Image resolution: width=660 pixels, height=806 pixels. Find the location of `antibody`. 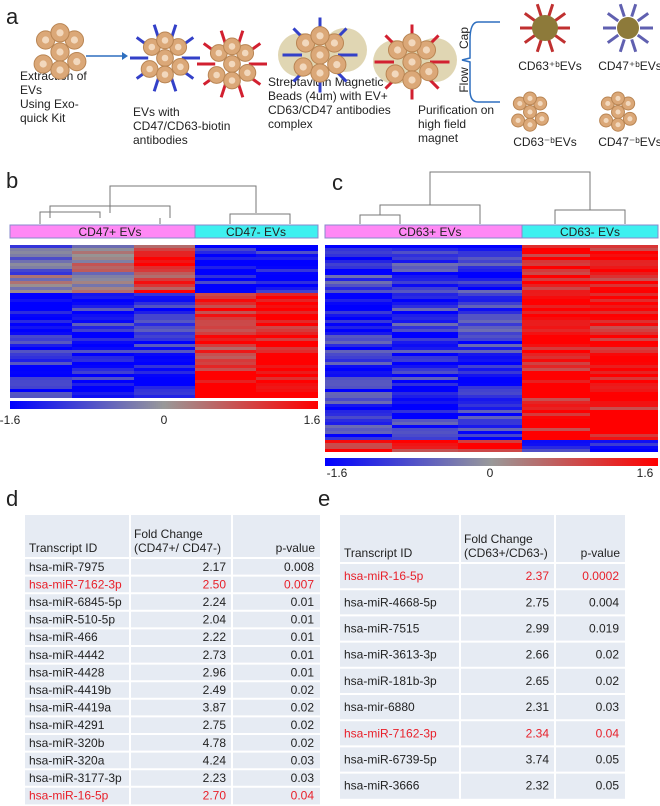

antibody is located at coordinates (560, 38).